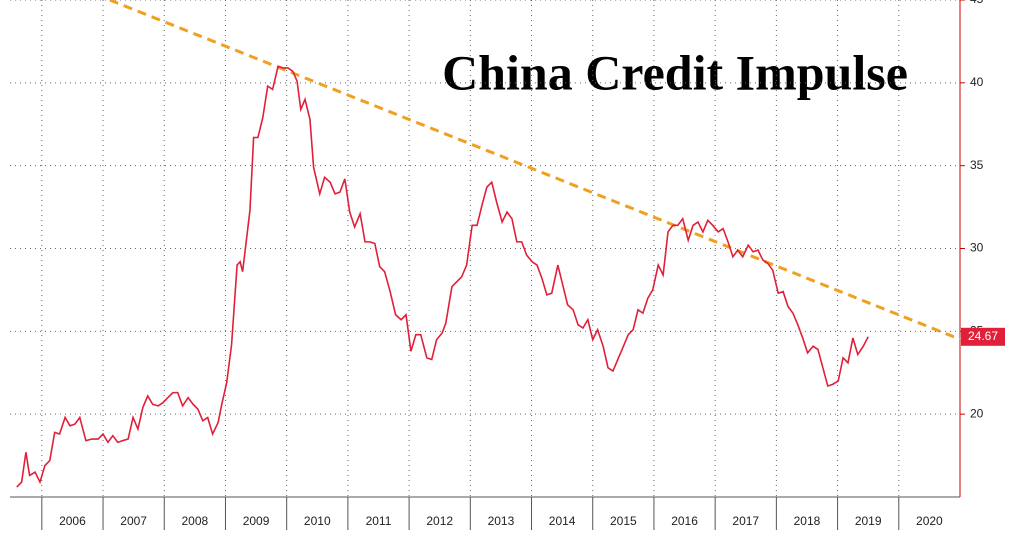 This screenshot has width=1012, height=538. Describe the element at coordinates (977, 3) in the screenshot. I see `y-tick-label: 45` at that location.